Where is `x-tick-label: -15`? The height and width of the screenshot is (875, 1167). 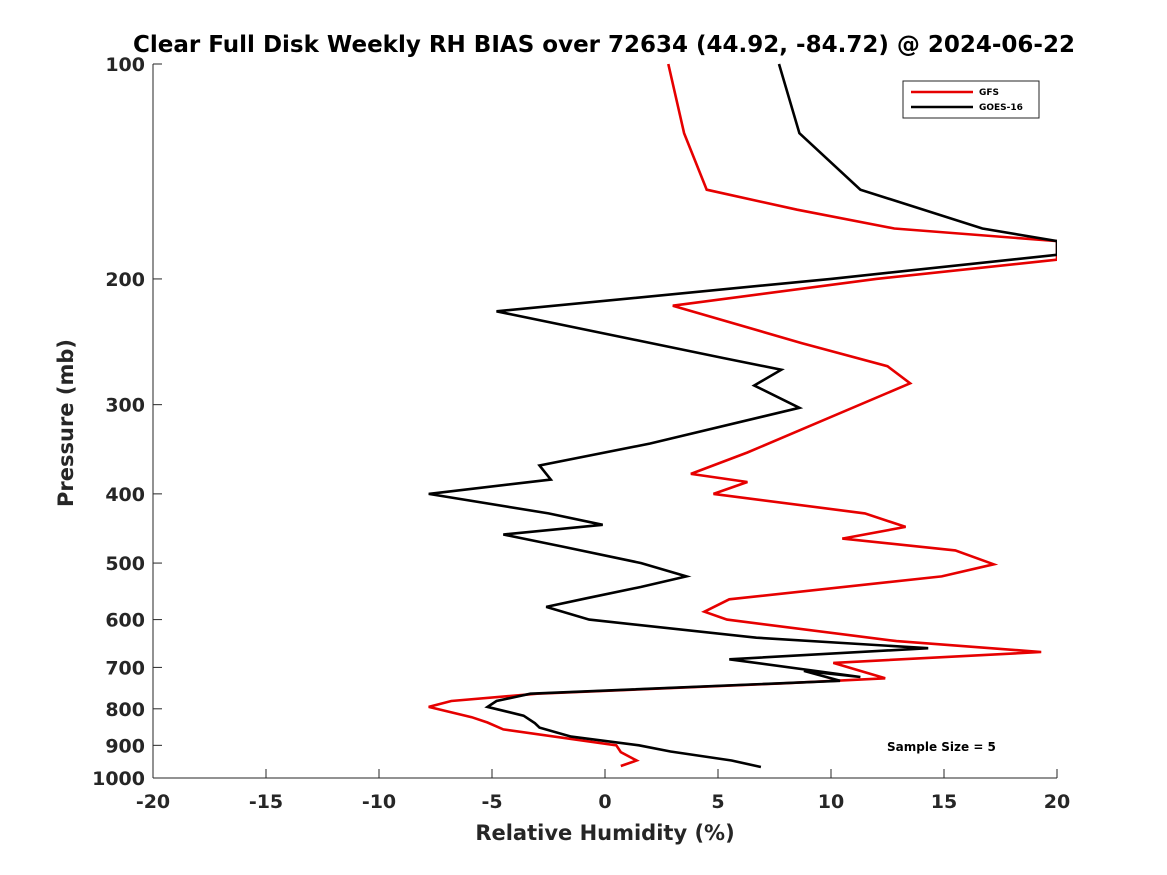
x-tick-label: -15 is located at coordinates (266, 802).